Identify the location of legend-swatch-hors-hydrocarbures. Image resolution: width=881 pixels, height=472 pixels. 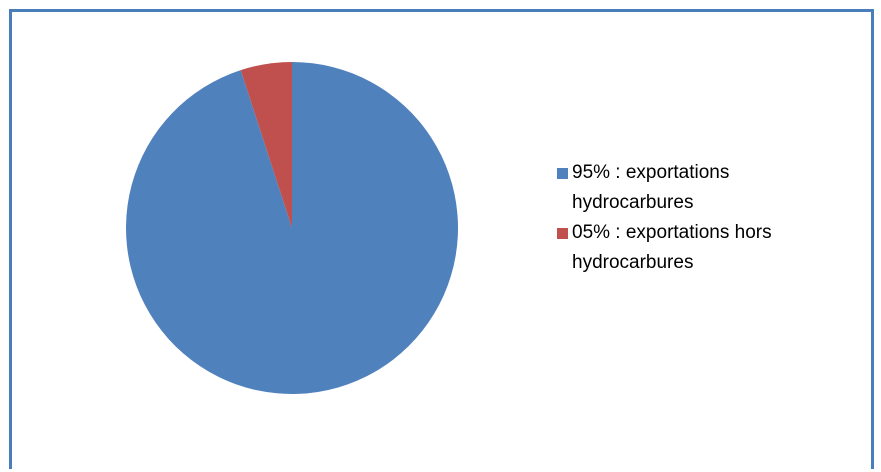
(562, 233).